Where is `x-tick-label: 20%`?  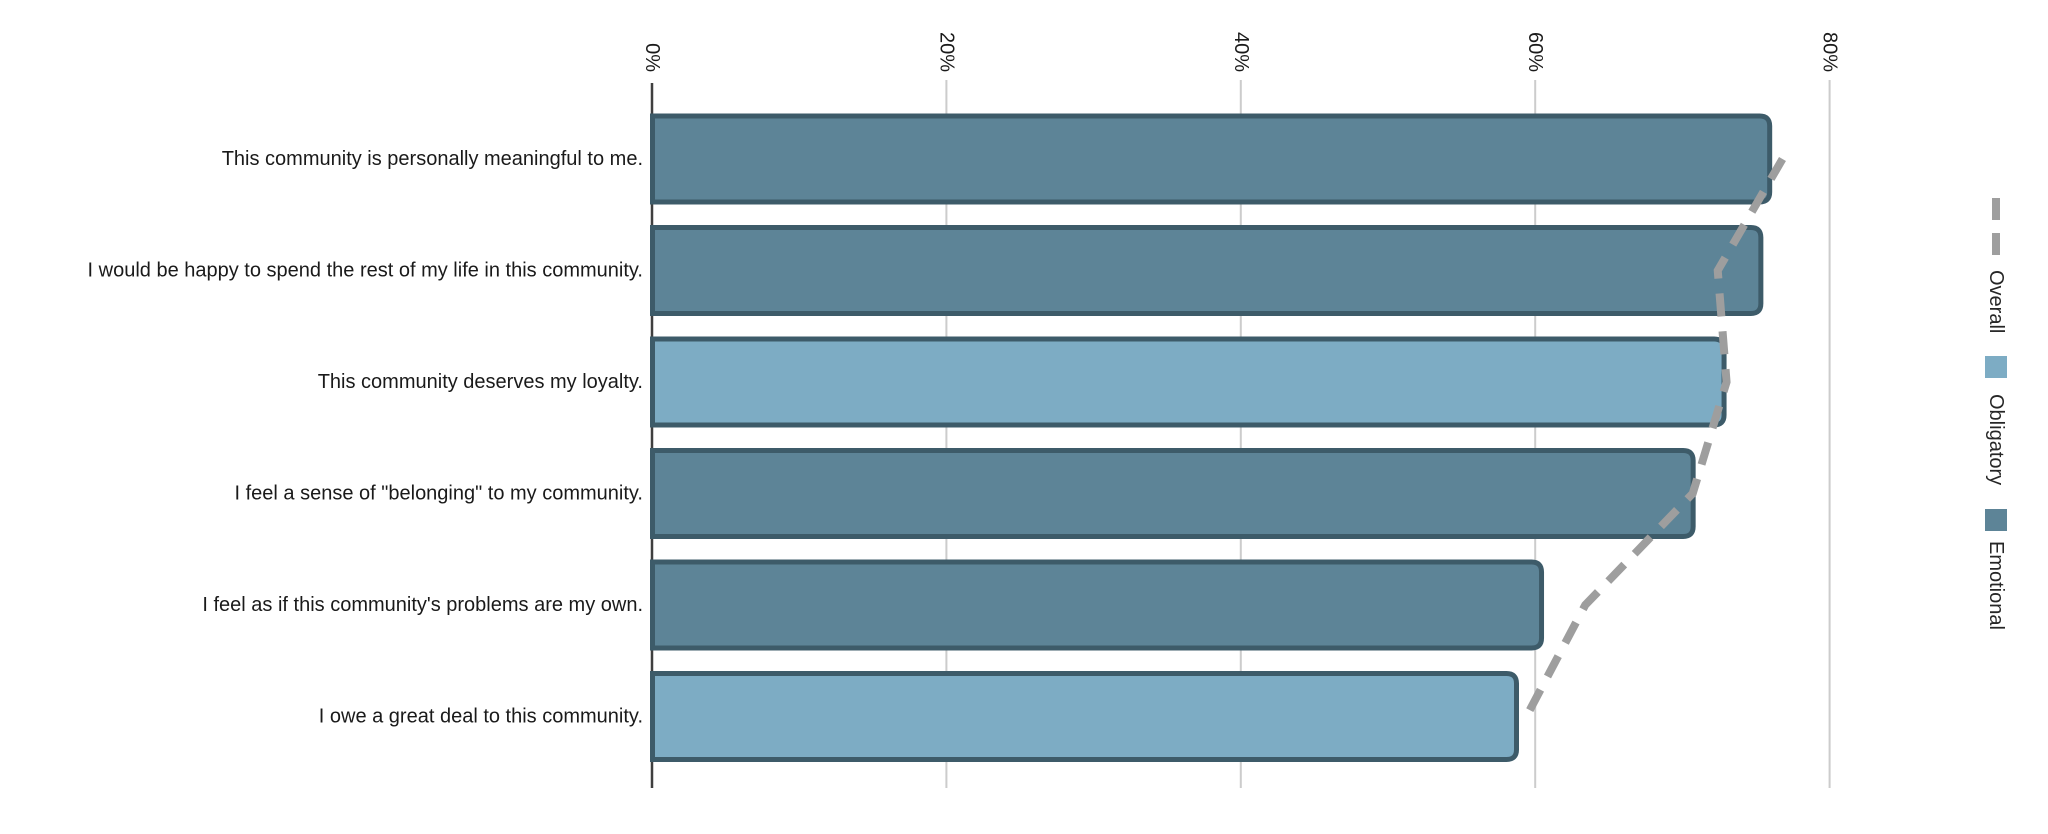
x-tick-label: 20% is located at coordinates (946, 52).